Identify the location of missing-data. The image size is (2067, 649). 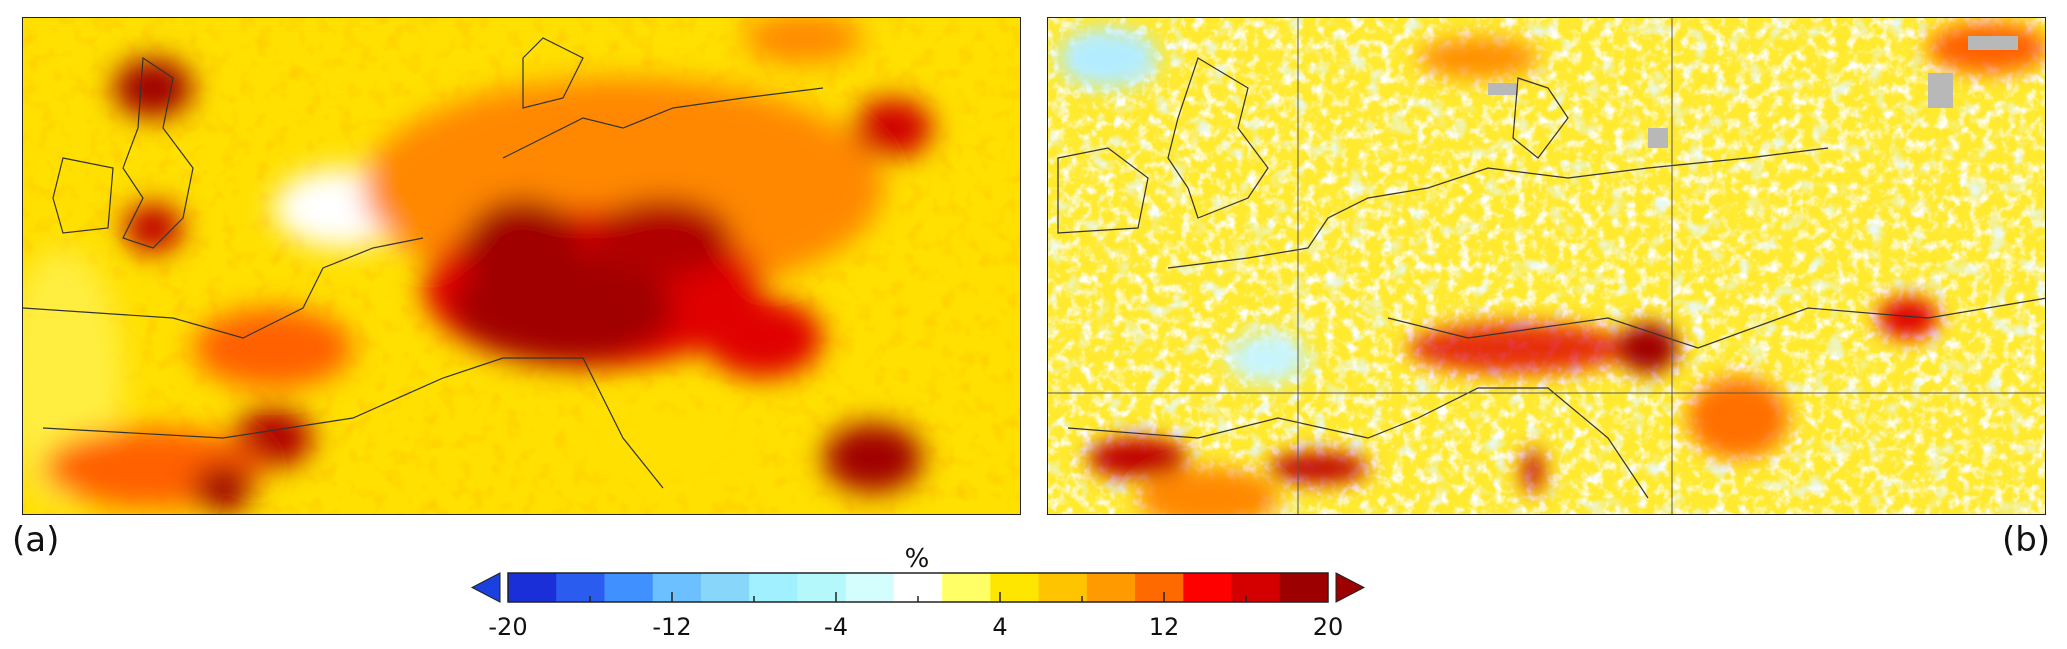
(1753, 92).